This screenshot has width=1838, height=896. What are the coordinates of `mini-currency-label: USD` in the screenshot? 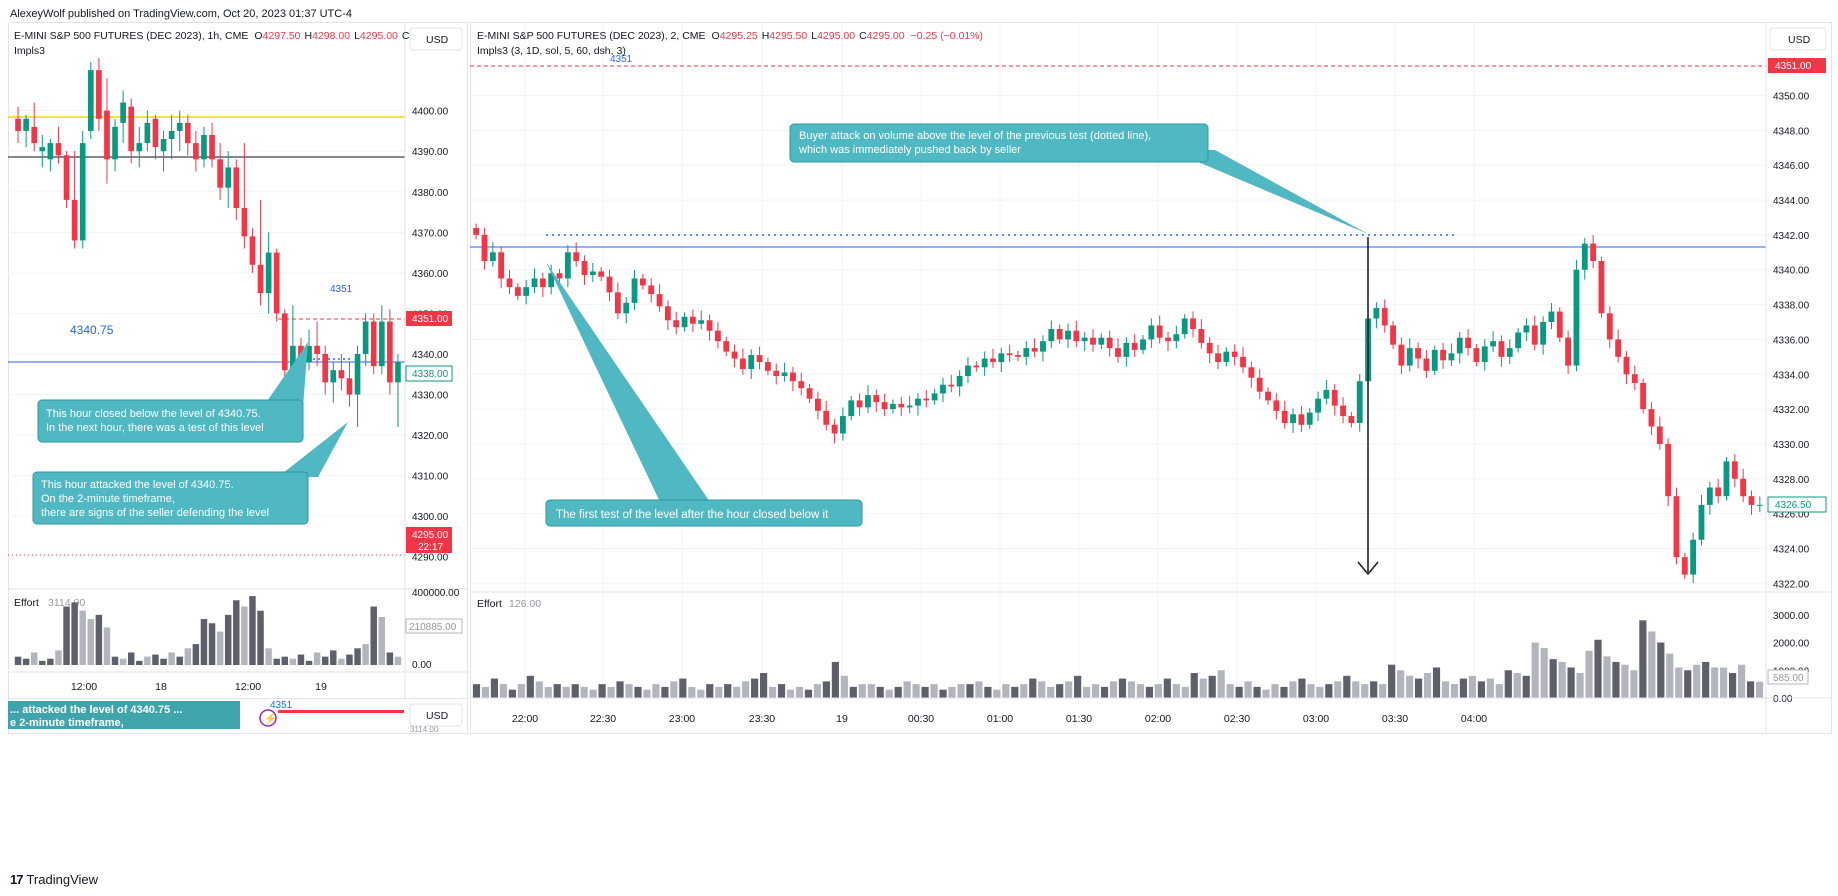 It's located at (437, 716).